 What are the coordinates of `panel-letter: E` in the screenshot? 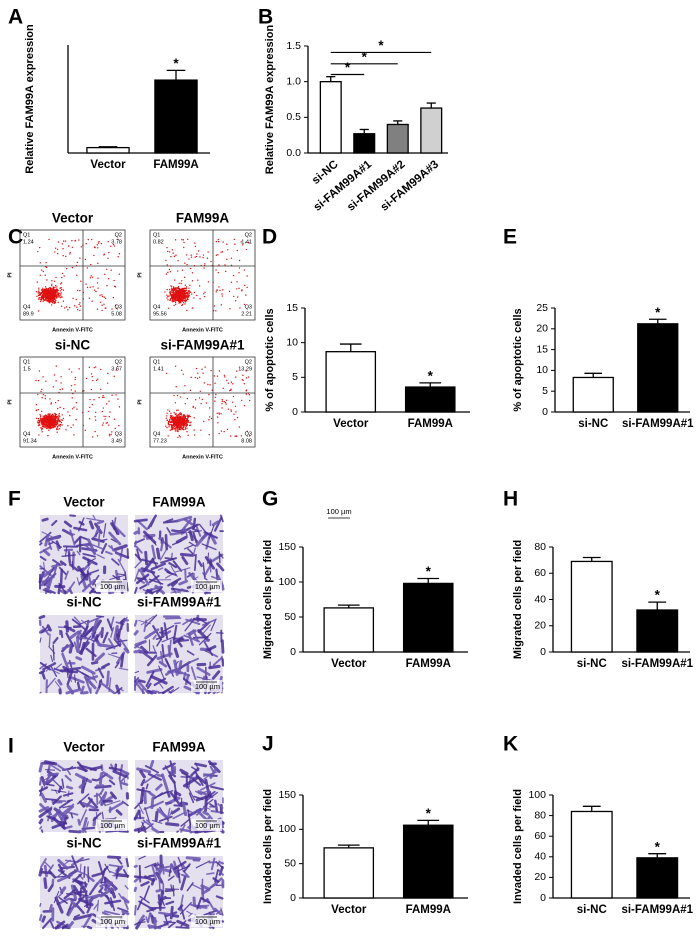 It's located at (510, 237).